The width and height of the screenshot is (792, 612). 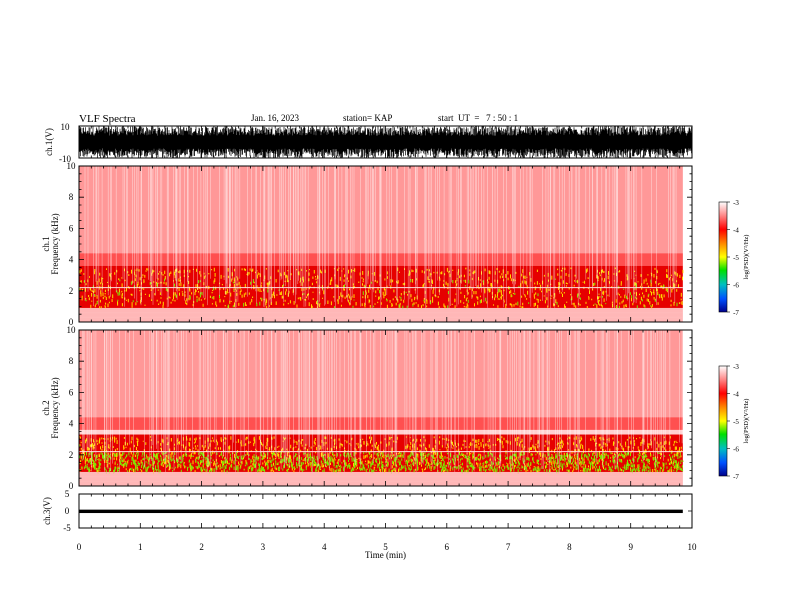 What do you see at coordinates (67, 494) in the screenshot?
I see `ch3-ytick-0: 5` at bounding box center [67, 494].